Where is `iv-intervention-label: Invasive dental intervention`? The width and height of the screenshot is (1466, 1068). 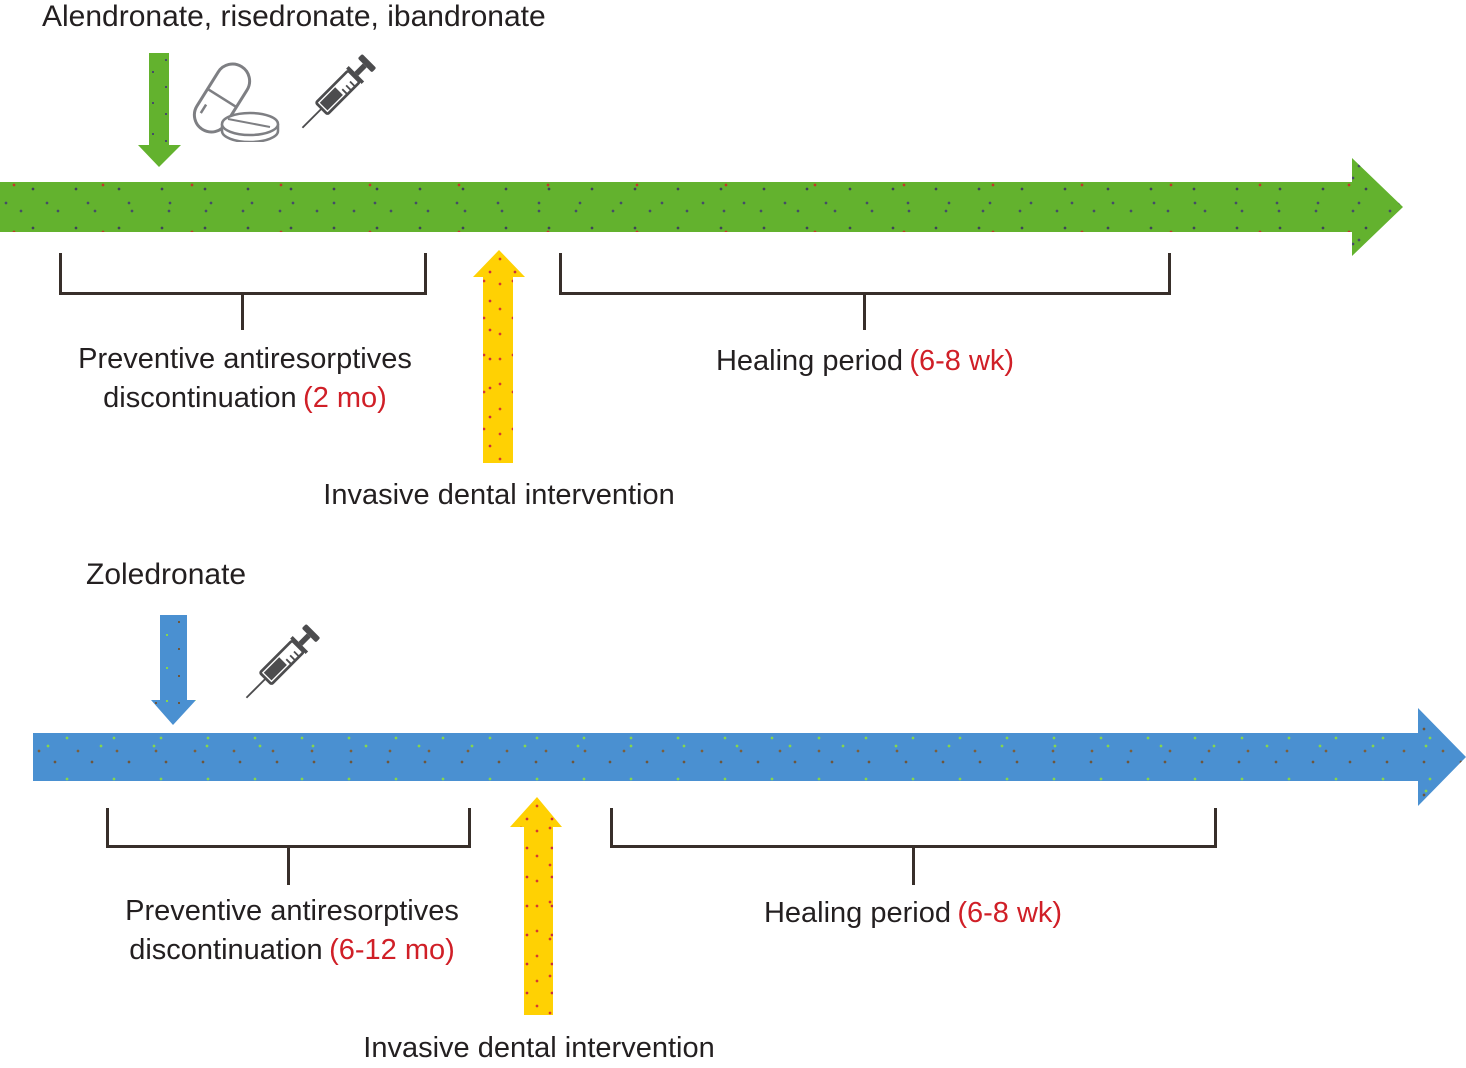
iv-intervention-label: Invasive dental intervention is located at coordinates (539, 1048).